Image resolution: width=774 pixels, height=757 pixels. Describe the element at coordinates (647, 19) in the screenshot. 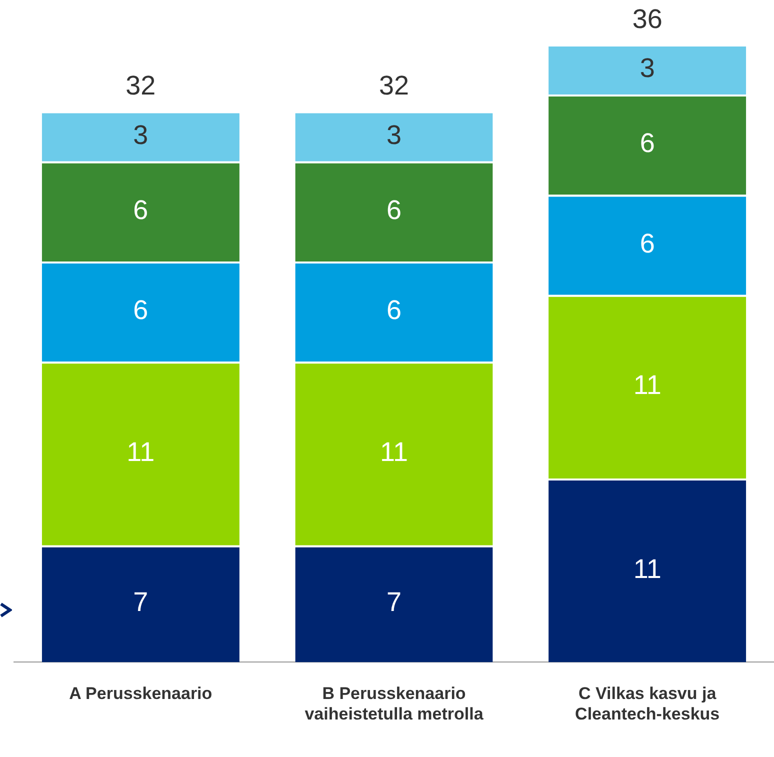

I see `total-label: 36` at that location.